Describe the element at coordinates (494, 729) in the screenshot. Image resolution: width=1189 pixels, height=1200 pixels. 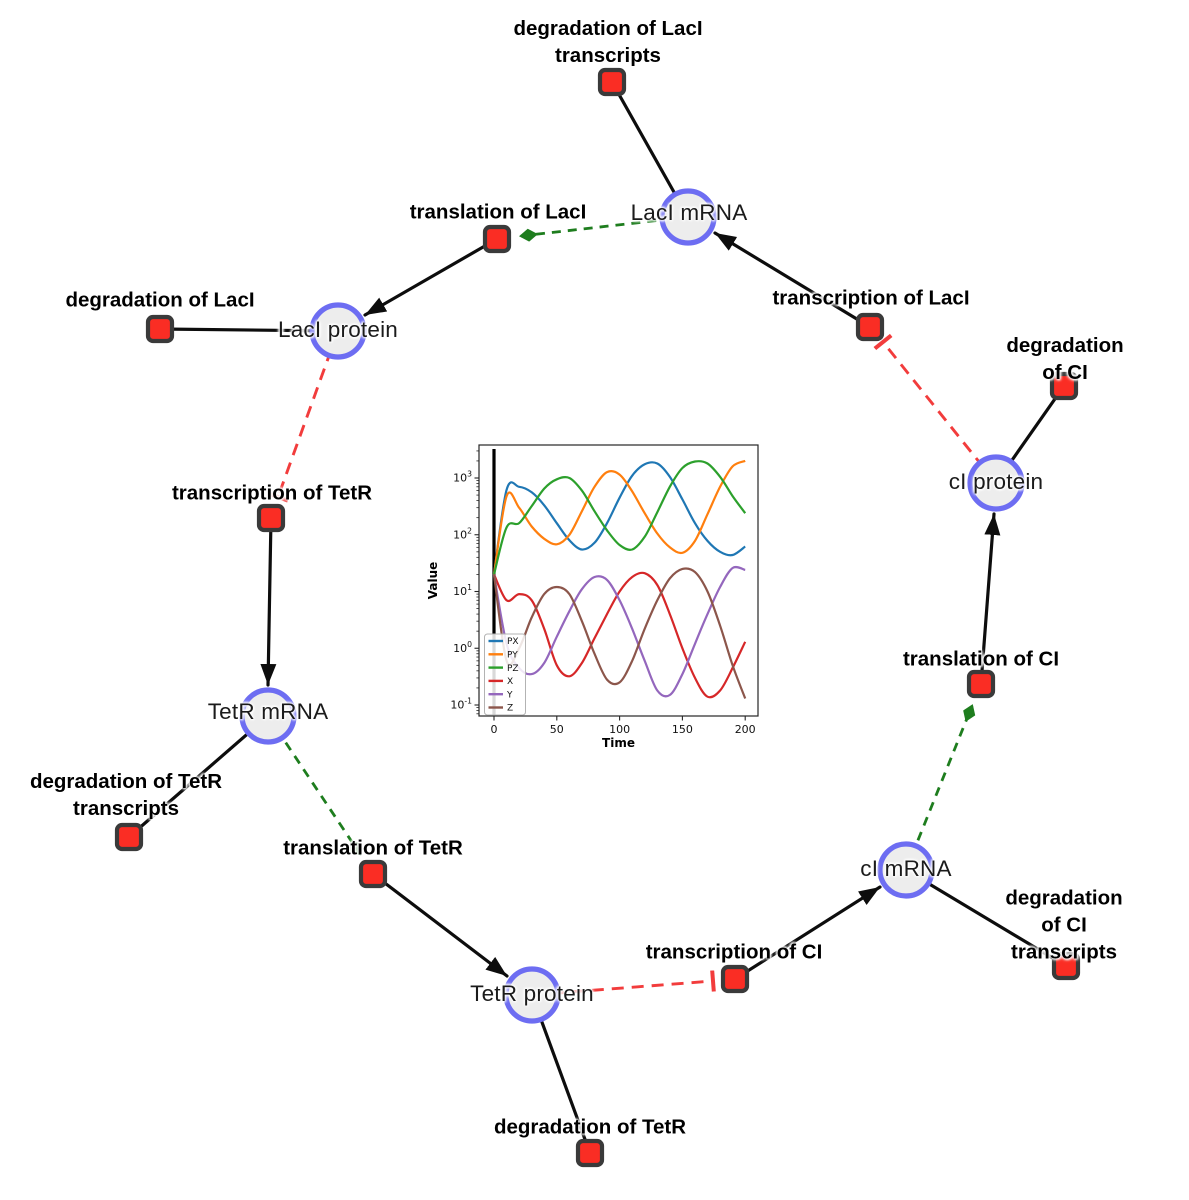
I see `svg-text: 0` at that location.